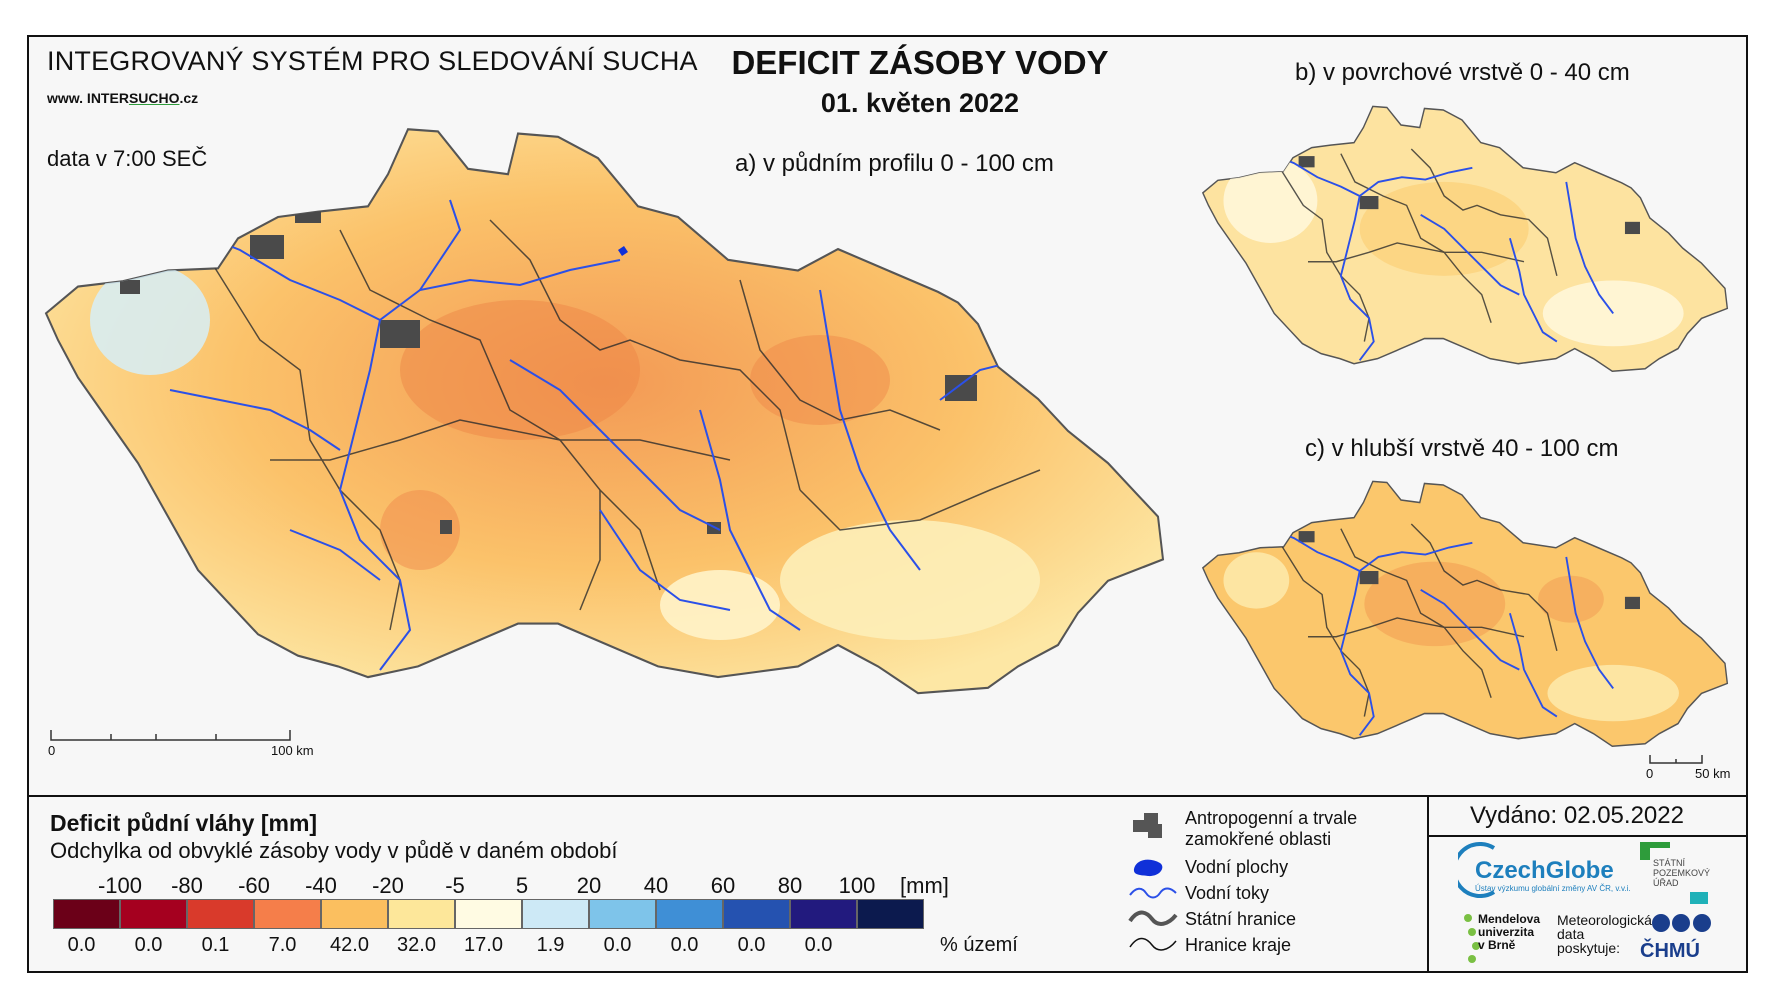 This screenshot has width=1772, height=1003. I want to click on legend-rivers-label: Vodní toky, so click(1227, 893).